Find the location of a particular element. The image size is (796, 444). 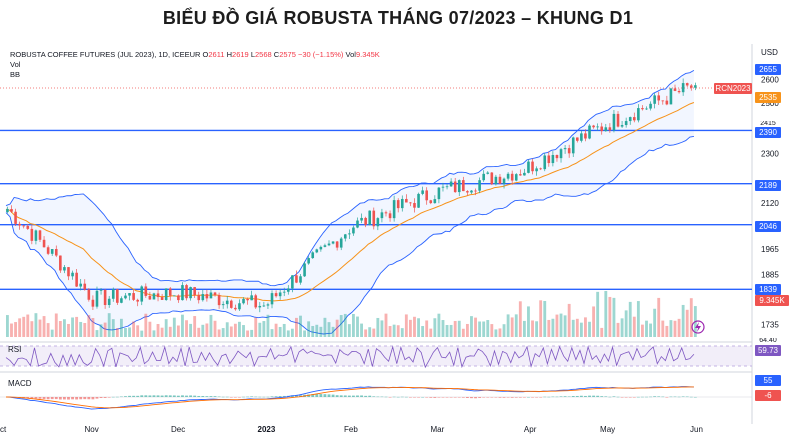

badge-rcn: RCN2023 is located at coordinates (733, 88).